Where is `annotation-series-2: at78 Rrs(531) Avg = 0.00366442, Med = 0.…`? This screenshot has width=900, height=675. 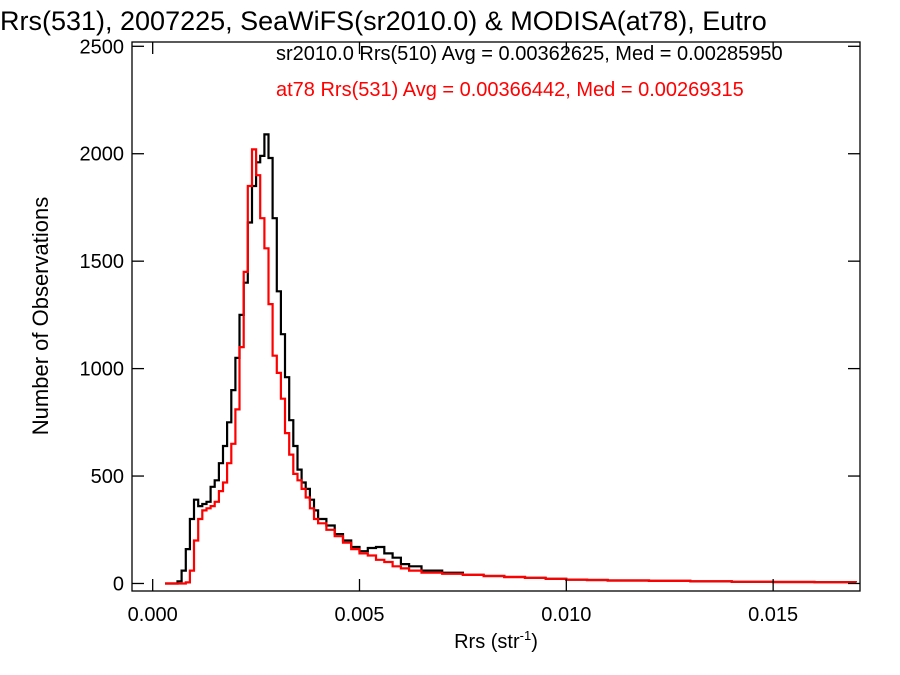 annotation-series-2: at78 Rrs(531) Avg = 0.00366442, Med = 0.… is located at coordinates (510, 90).